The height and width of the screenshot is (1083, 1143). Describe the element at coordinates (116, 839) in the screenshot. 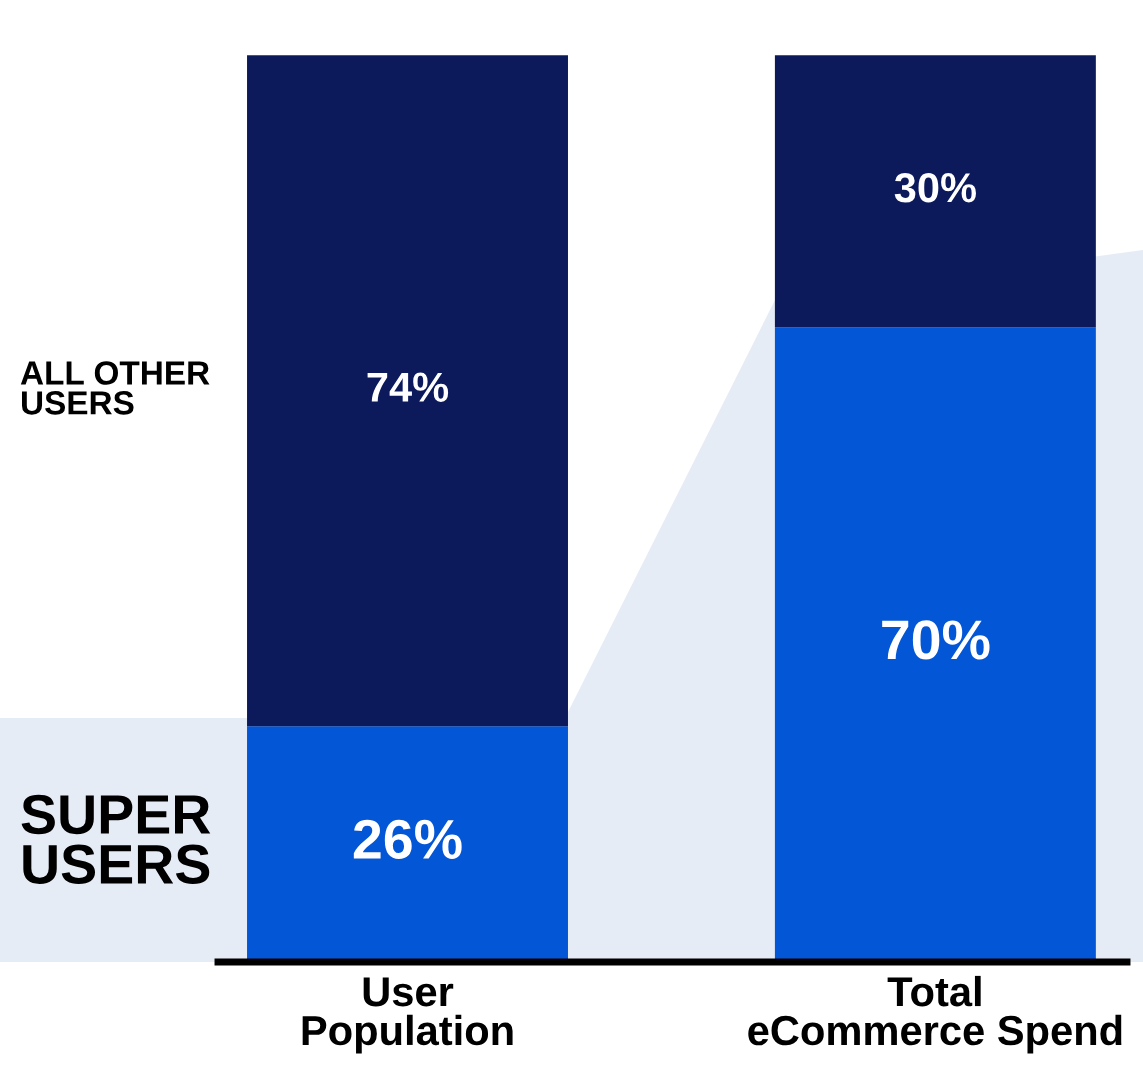

I see `series-label: SUPER USERS` at that location.